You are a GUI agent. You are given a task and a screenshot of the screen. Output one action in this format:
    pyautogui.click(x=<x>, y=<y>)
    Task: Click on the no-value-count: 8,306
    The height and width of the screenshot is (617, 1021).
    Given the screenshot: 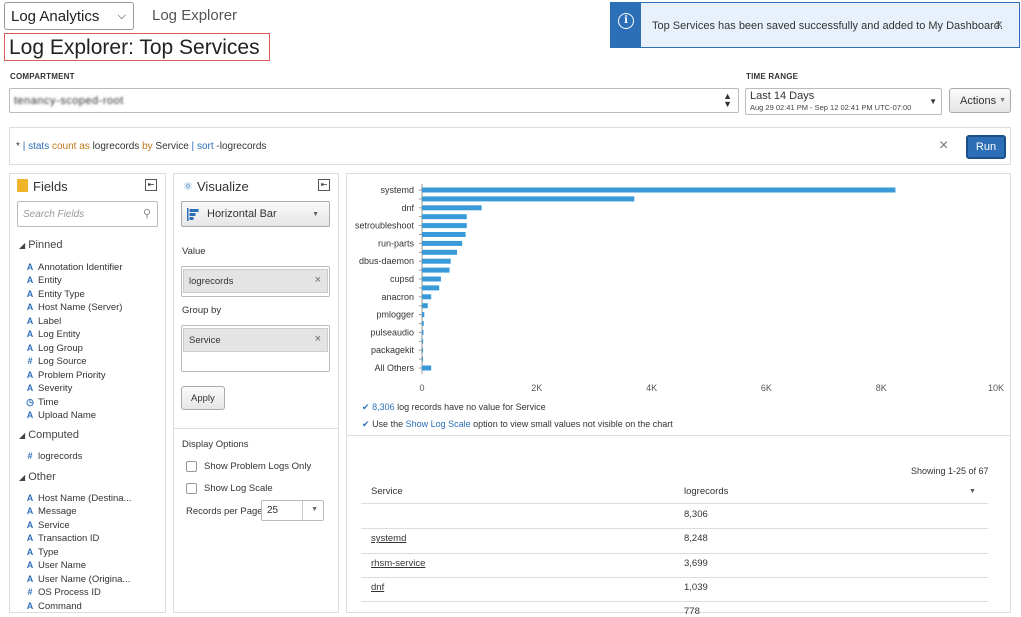 What is the action you would take?
    pyautogui.click(x=383, y=407)
    